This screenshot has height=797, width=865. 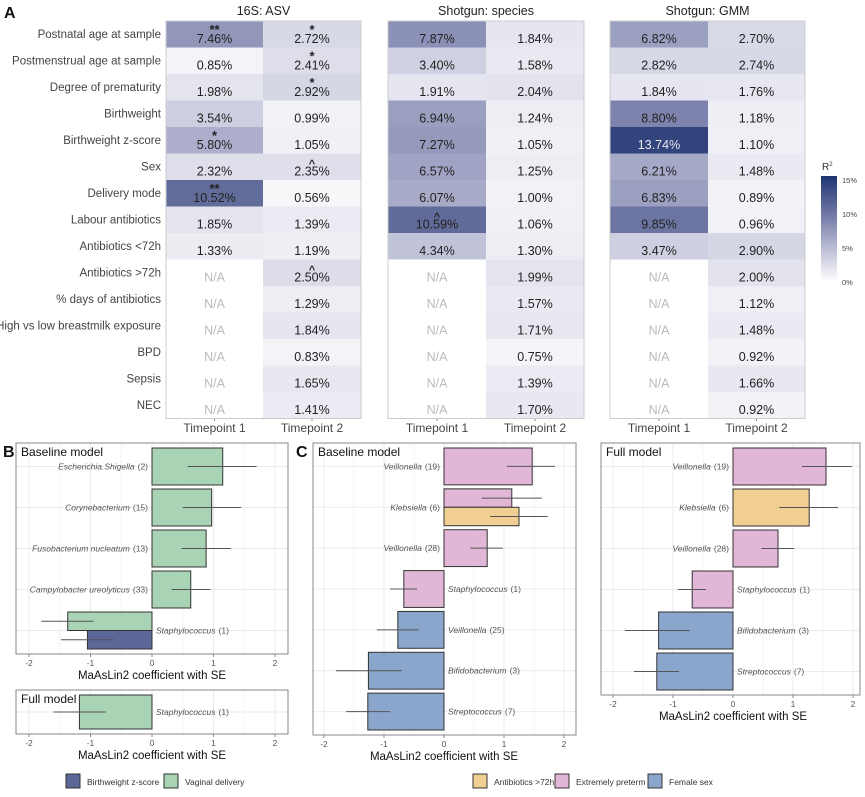 I want to click on row-label: High vs low breastmilk exposure, so click(x=80, y=327).